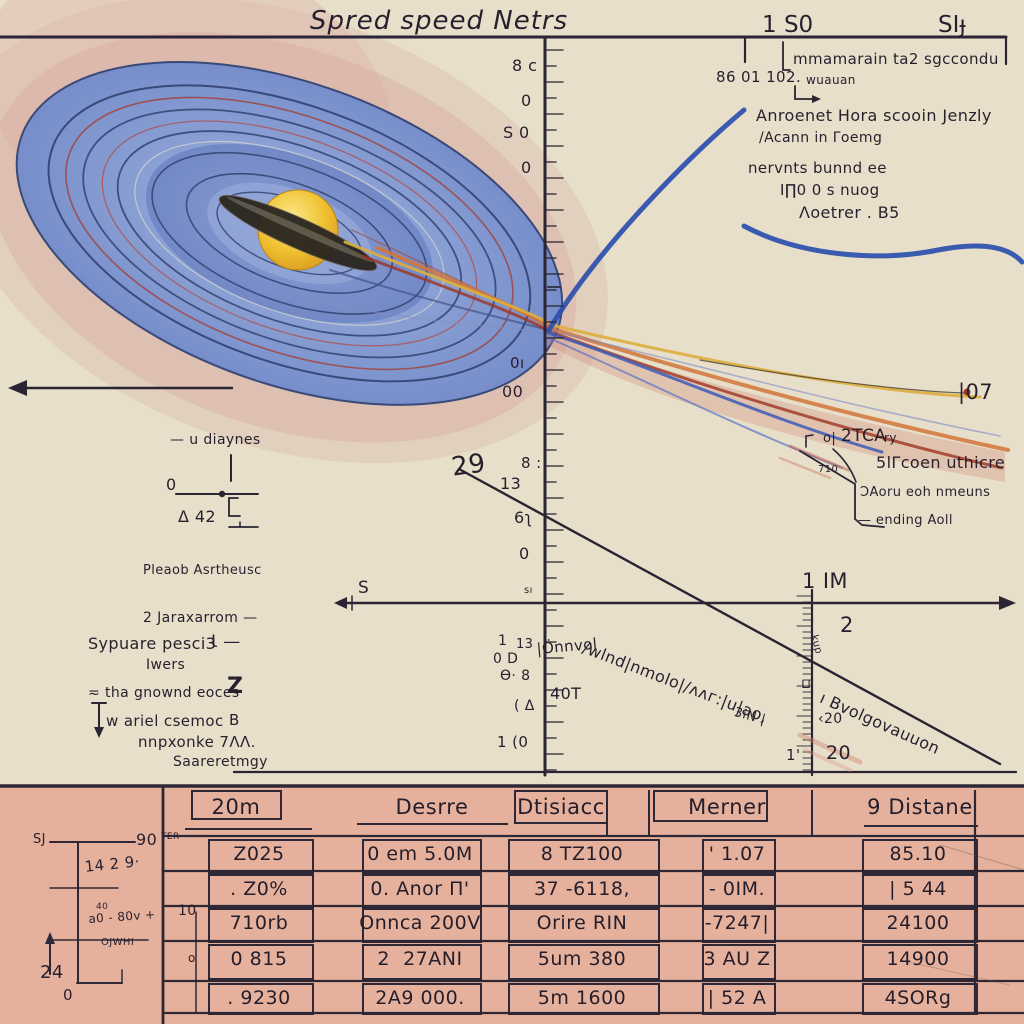 The height and width of the screenshot is (1024, 1024). I want to click on up-arrowhead-icon, so click(50, 938).